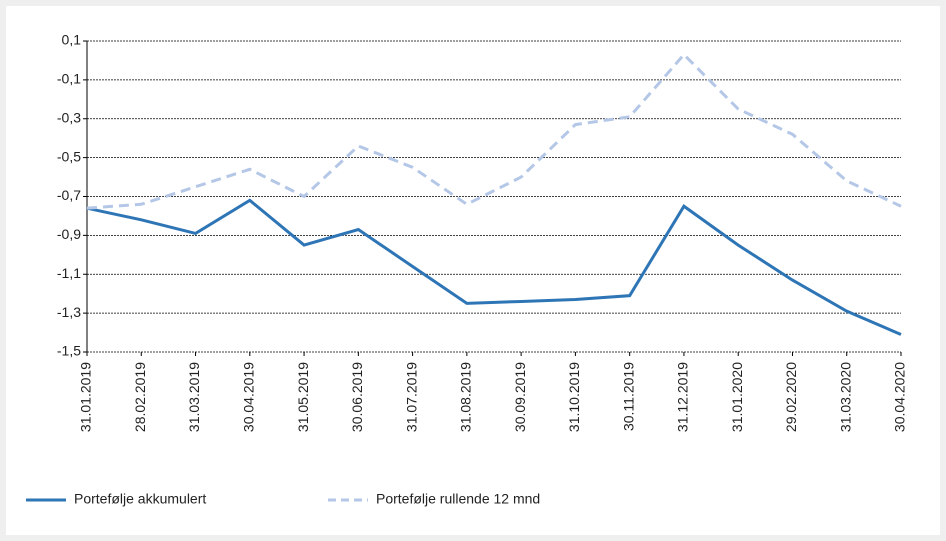  I want to click on x-tick-label: 31.01.2019, so click(86, 397).